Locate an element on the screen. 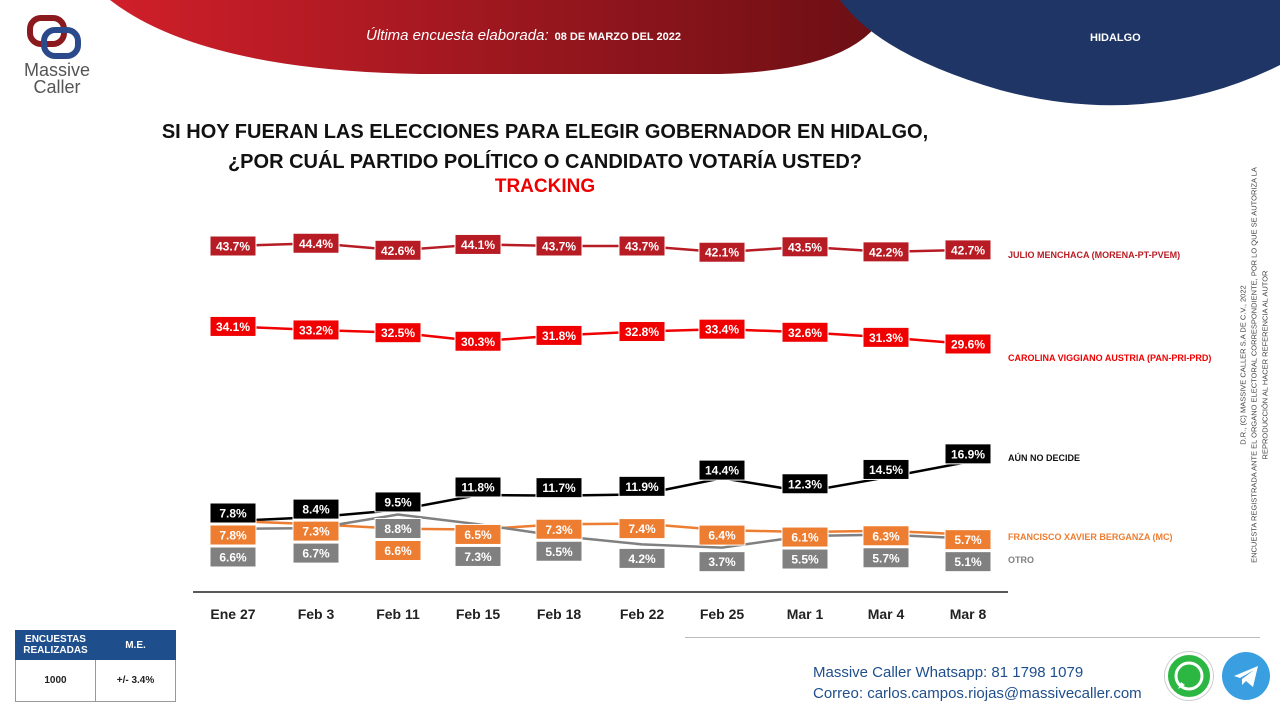 The width and height of the screenshot is (1280, 709). data-label: 9.5% is located at coordinates (398, 502).